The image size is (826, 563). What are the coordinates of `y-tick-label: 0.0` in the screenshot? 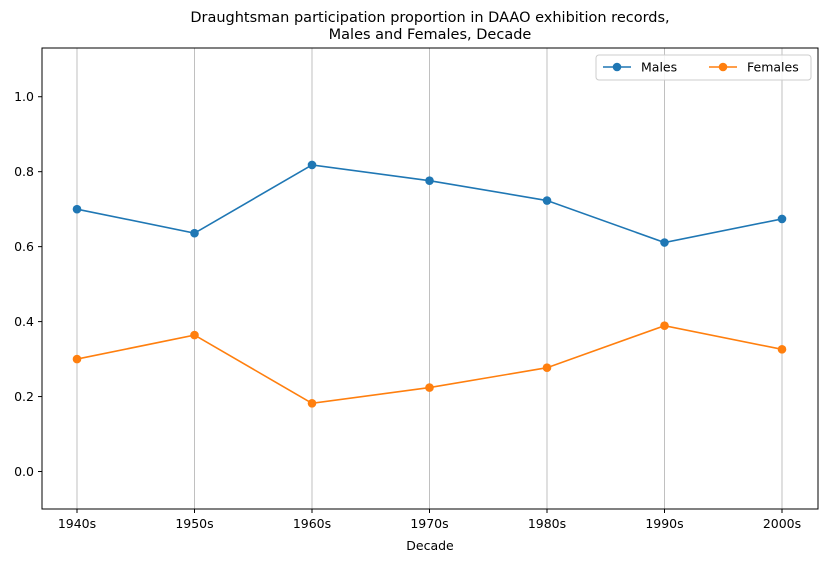 It's located at (24, 471).